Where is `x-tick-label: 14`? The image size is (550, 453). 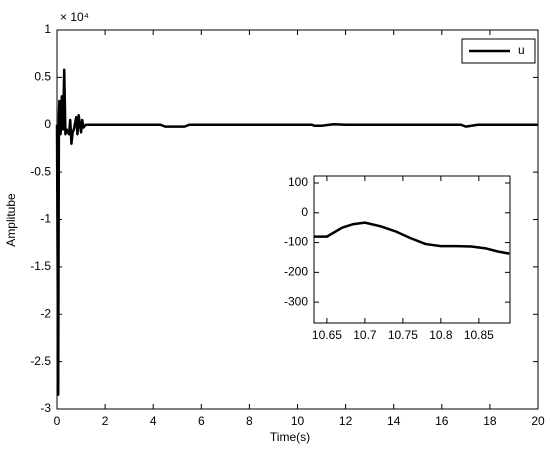 x-tick-label: 14 is located at coordinates (394, 421).